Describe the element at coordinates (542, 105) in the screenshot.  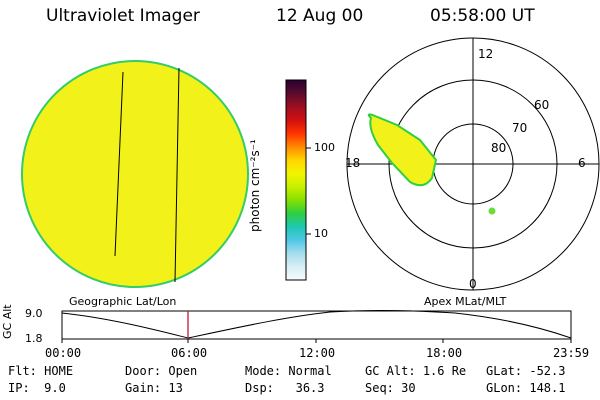
I see `mlat-label-60: 60` at that location.